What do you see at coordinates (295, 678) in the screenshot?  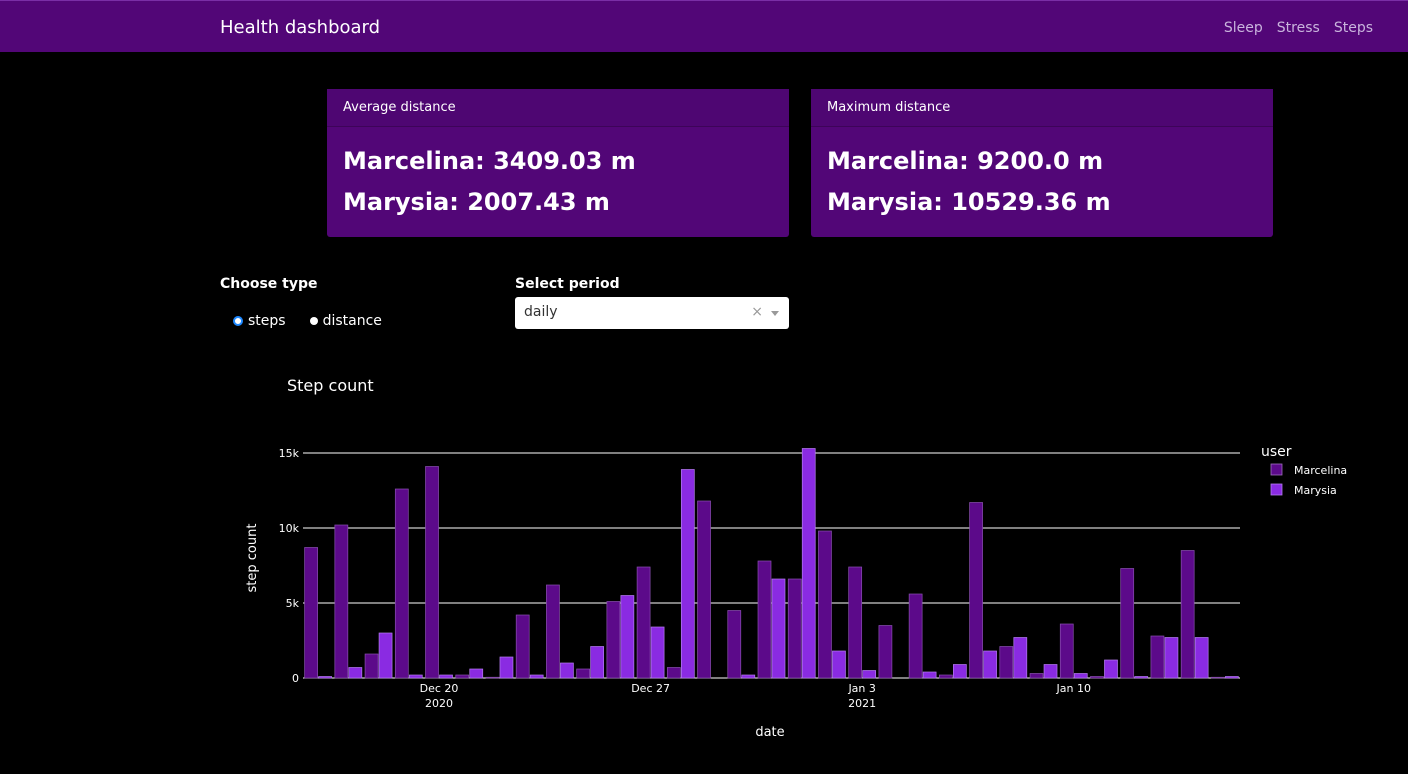 I see `y-tick-label: 0` at bounding box center [295, 678].